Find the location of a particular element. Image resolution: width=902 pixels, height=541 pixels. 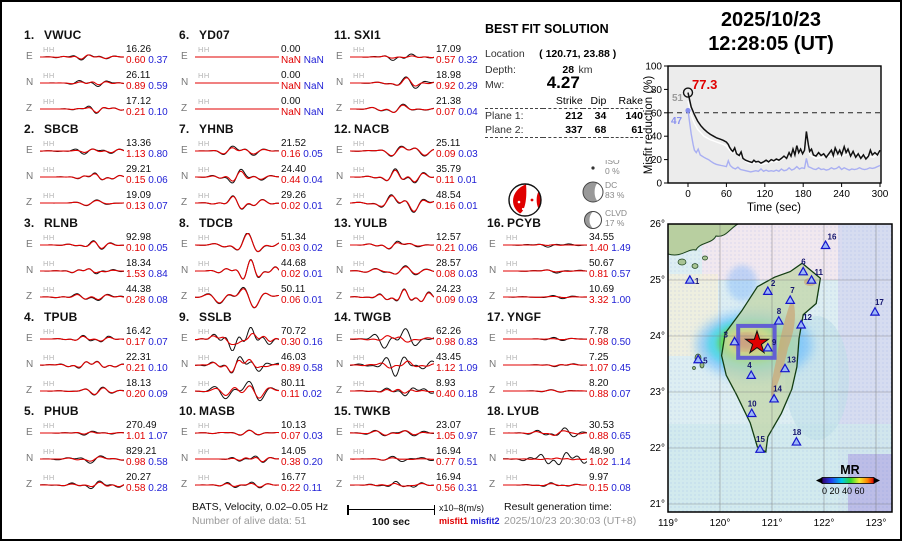

trace-row-YULB-Z: Z HH 24.23 0.09 0.03 is located at coordinates (408, 297).